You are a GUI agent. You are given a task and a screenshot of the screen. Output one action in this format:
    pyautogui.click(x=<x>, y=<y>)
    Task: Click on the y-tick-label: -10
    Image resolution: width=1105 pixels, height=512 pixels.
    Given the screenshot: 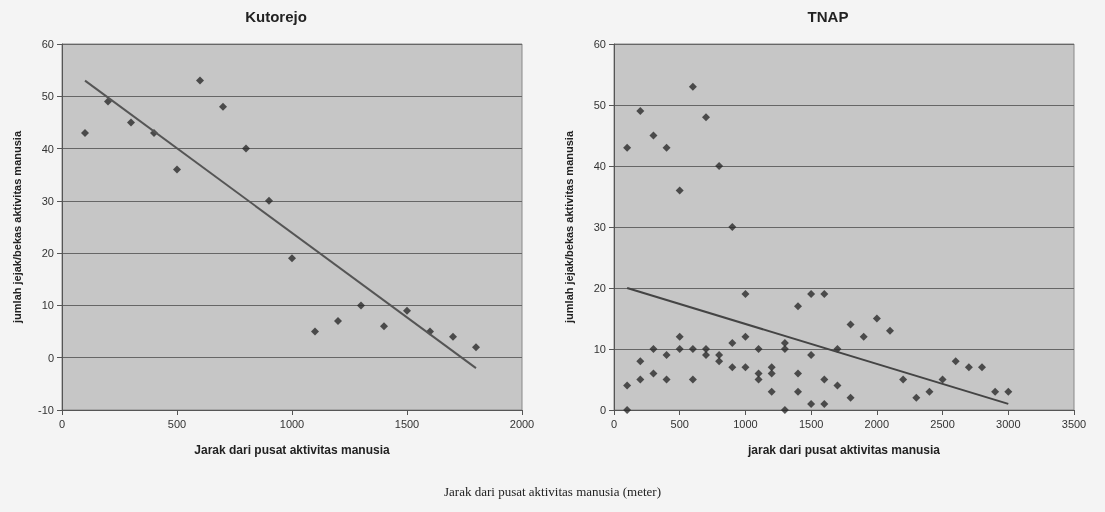 What is the action you would take?
    pyautogui.click(x=46, y=410)
    